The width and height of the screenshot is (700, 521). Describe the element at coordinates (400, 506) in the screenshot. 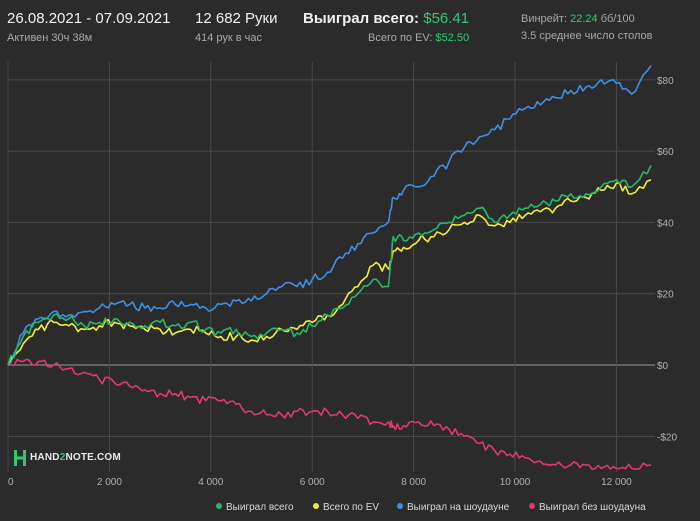

I see `legend-showdown-dot` at that location.